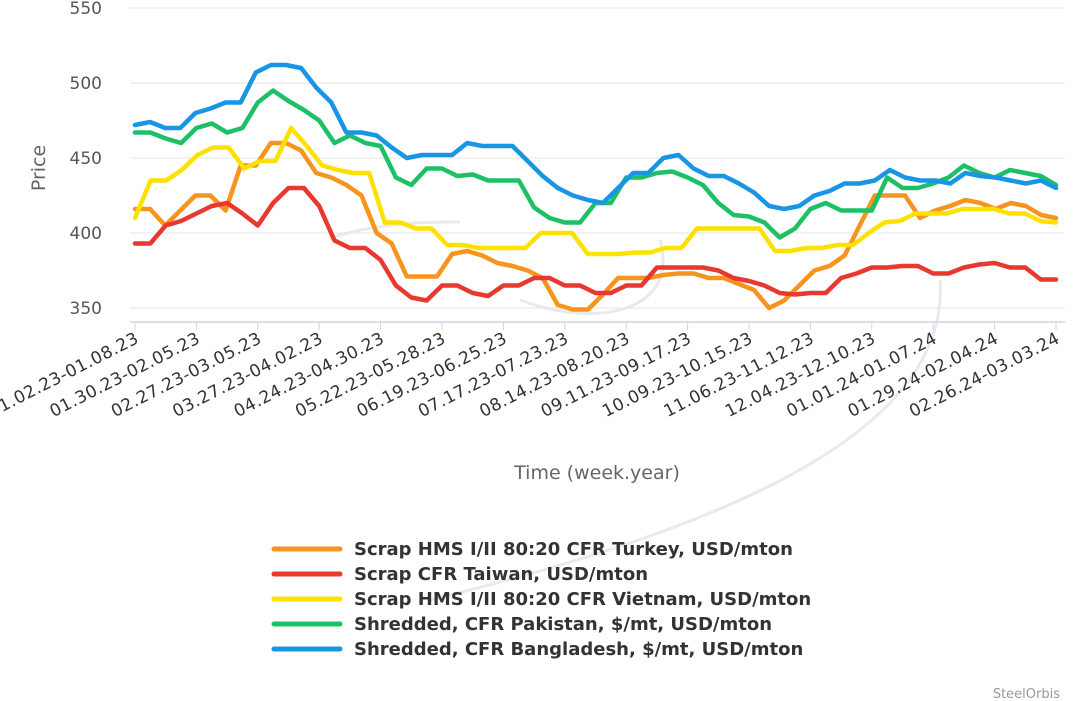  Describe the element at coordinates (86, 9) in the screenshot. I see `y-tick-label: 550` at that location.